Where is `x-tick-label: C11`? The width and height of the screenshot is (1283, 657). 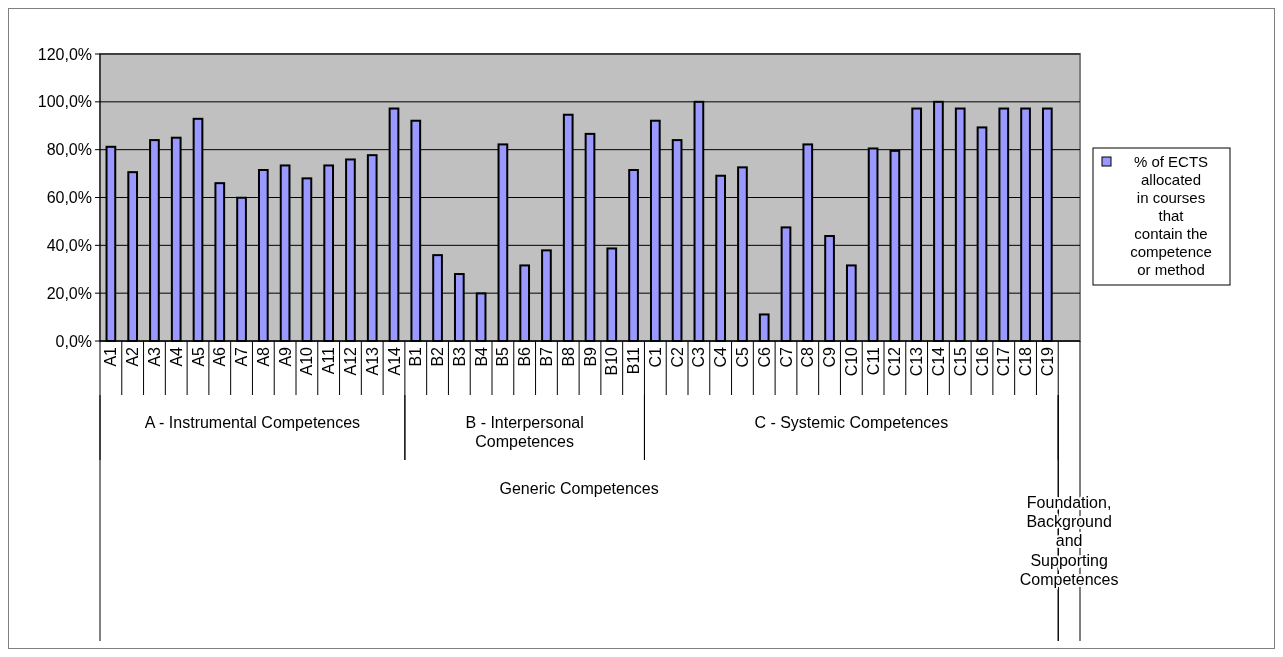 x-tick-label: C11 is located at coordinates (873, 361).